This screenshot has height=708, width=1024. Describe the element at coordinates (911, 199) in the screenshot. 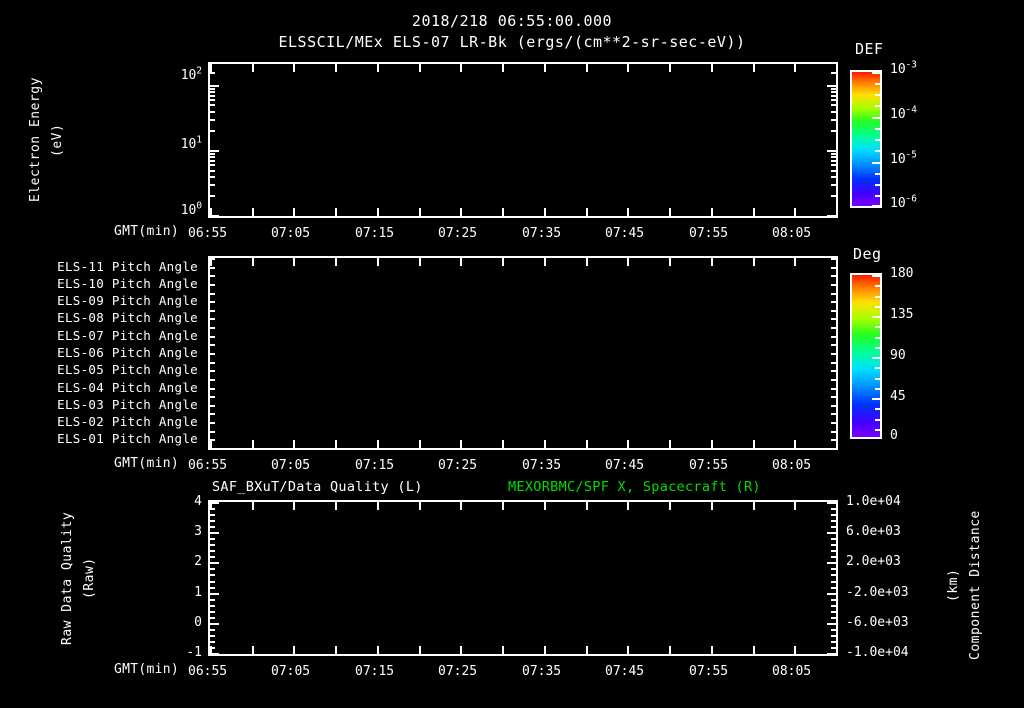

I see `cb-exponent: -6` at that location.